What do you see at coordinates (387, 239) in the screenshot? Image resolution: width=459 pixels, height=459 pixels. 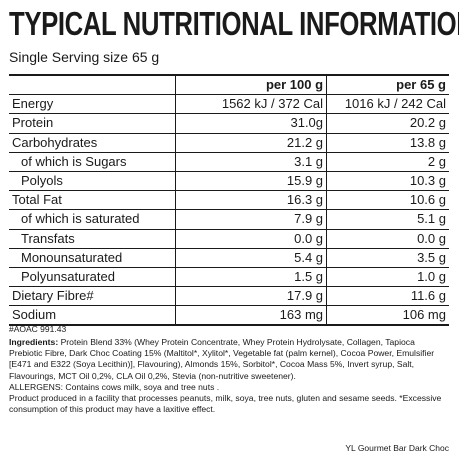 I see `row-per-serving: 0.0 g` at bounding box center [387, 239].